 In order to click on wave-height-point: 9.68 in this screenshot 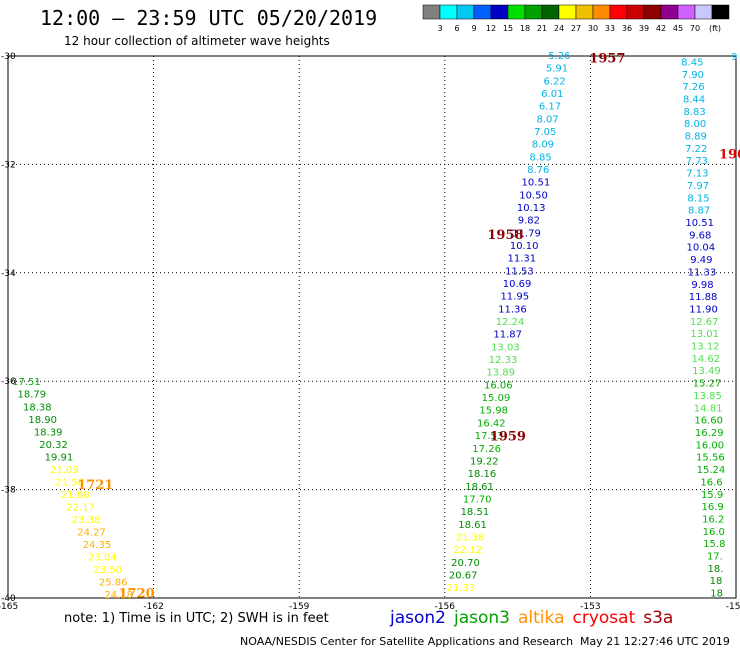, I will do `click(700, 235)`.